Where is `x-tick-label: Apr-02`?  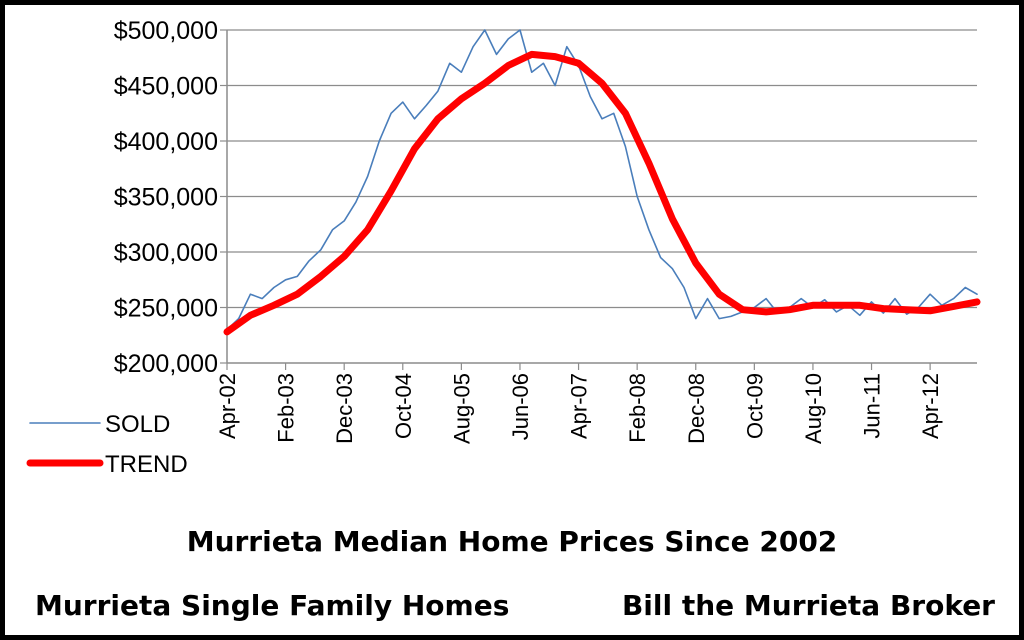 x-tick-label: Apr-02 is located at coordinates (227, 406).